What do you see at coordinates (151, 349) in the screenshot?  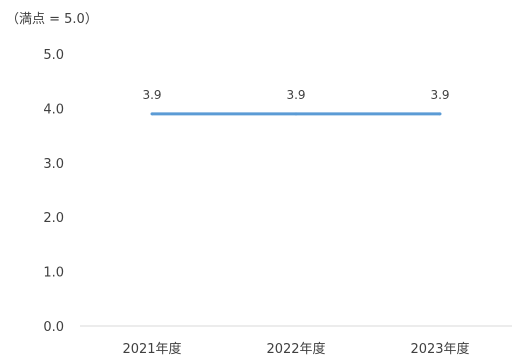 I see `x-tick-label: 2021年度` at bounding box center [151, 349].